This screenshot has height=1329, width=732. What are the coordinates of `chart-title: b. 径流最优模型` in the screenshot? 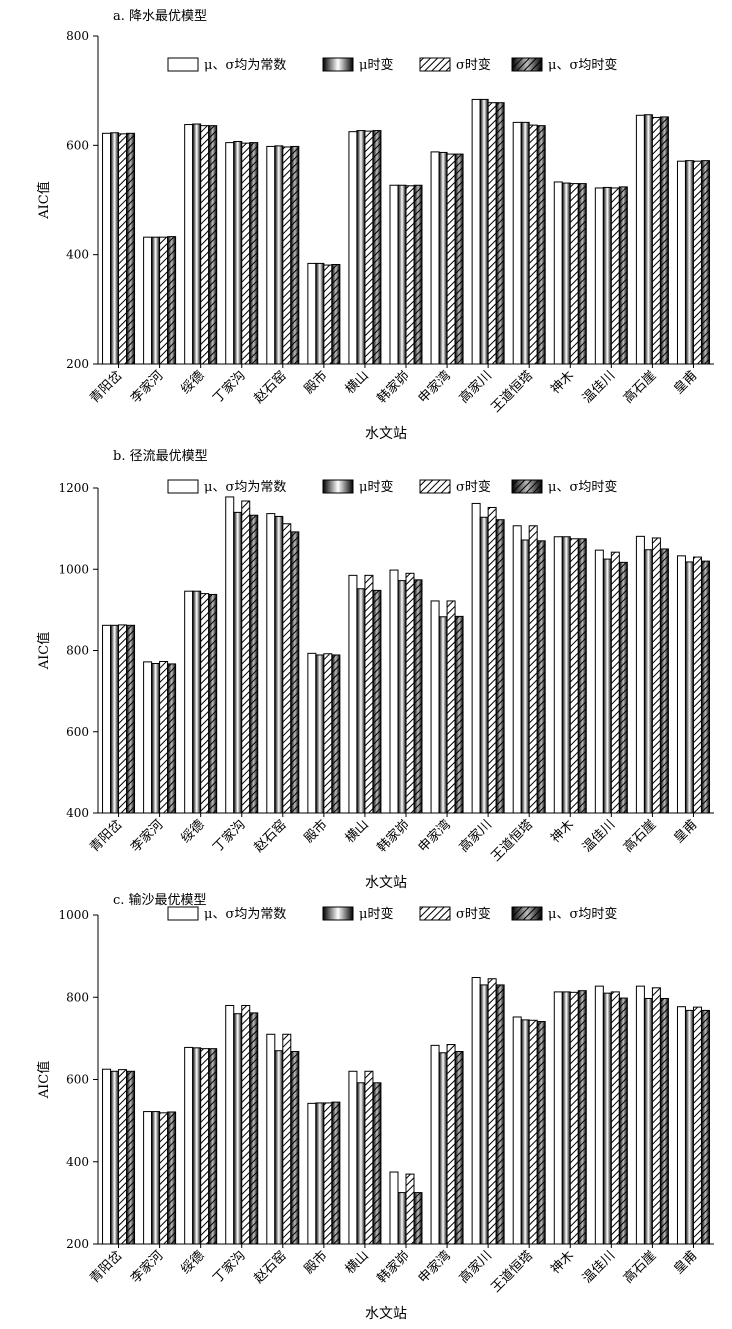 It's located at (160, 456).